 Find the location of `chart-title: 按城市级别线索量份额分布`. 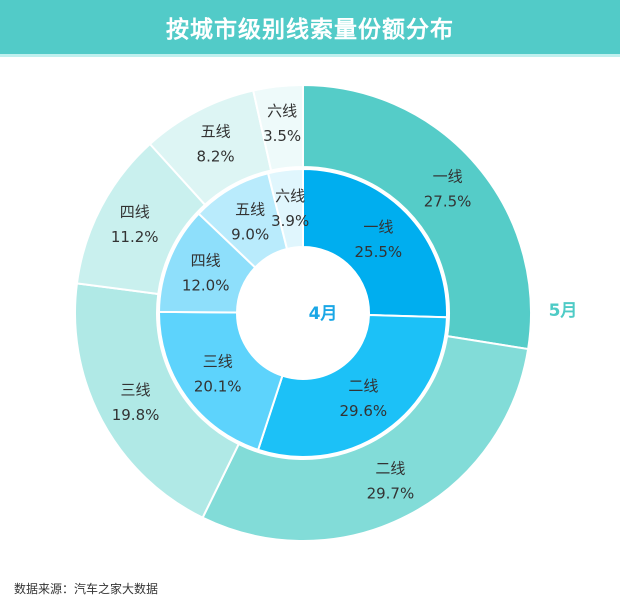

chart-title: 按城市级别线索量份额分布 is located at coordinates (310, 30).